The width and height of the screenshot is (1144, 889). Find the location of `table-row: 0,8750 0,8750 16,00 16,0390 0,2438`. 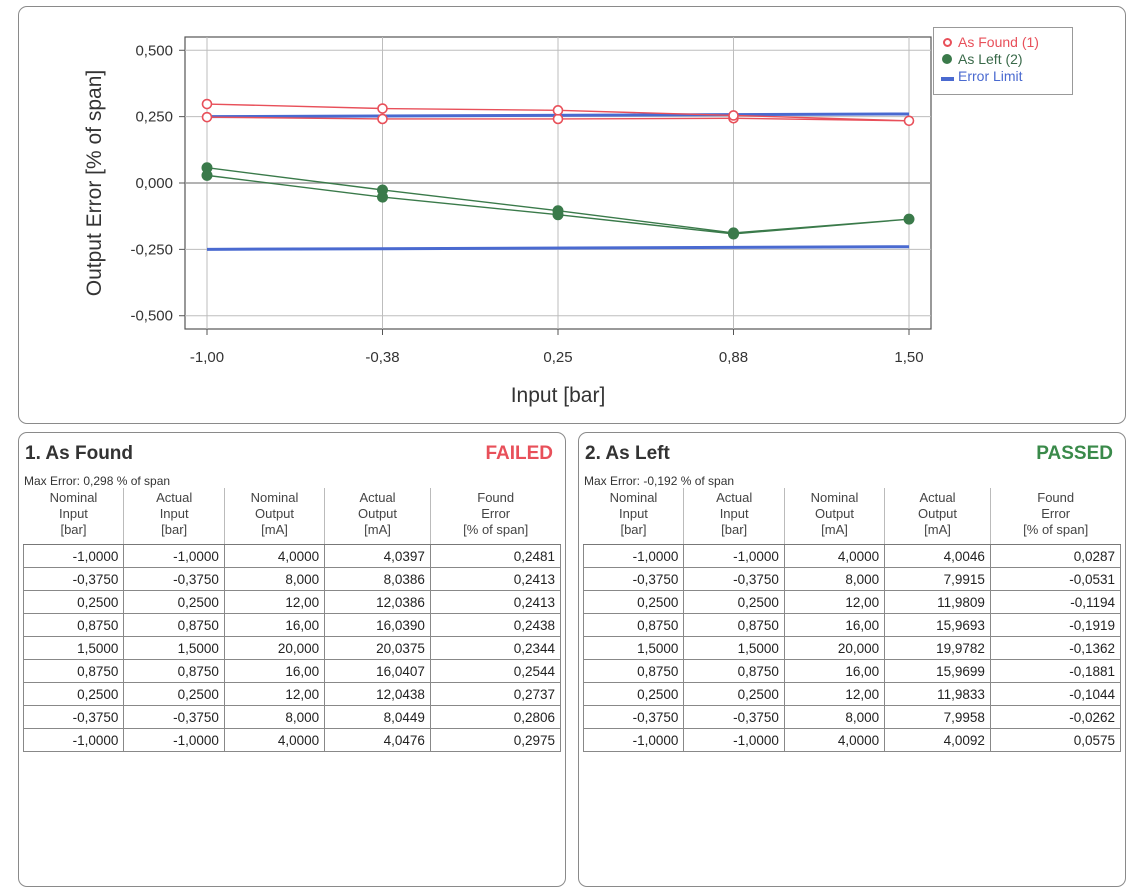

table-row: 0,8750 0,8750 16,00 16,0390 0,2438 is located at coordinates (292, 625).